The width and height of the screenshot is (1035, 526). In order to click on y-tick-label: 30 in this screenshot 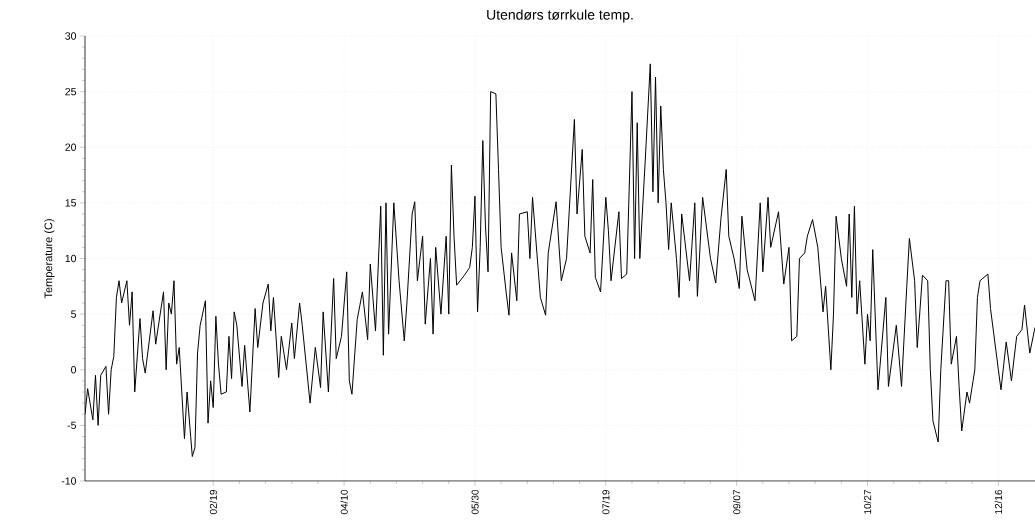, I will do `click(71, 36)`.